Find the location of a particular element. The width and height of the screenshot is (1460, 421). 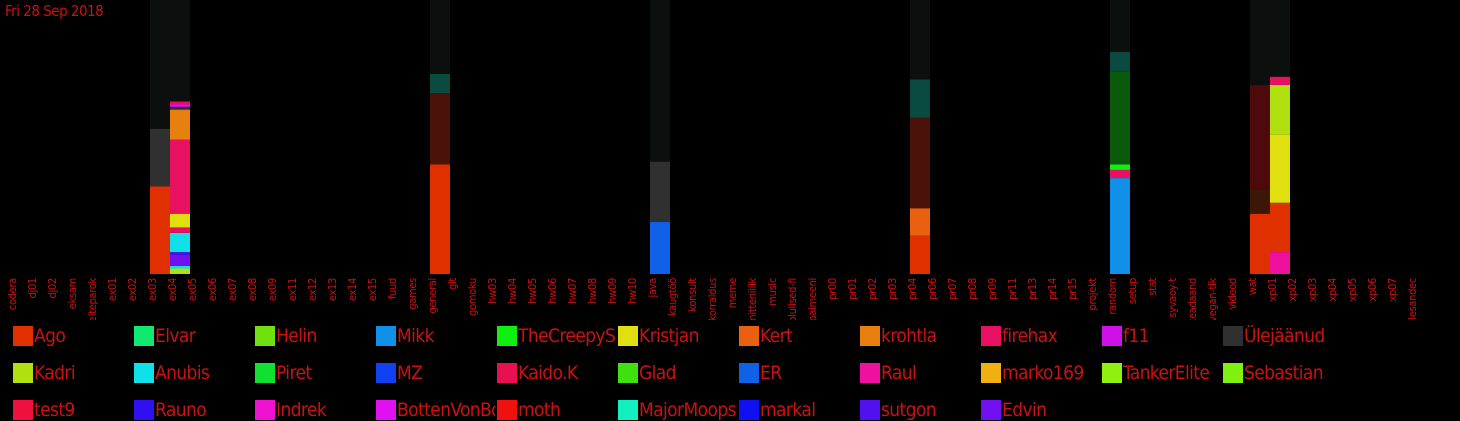

tick-label-ex06: ex06 is located at coordinates (212, 289).